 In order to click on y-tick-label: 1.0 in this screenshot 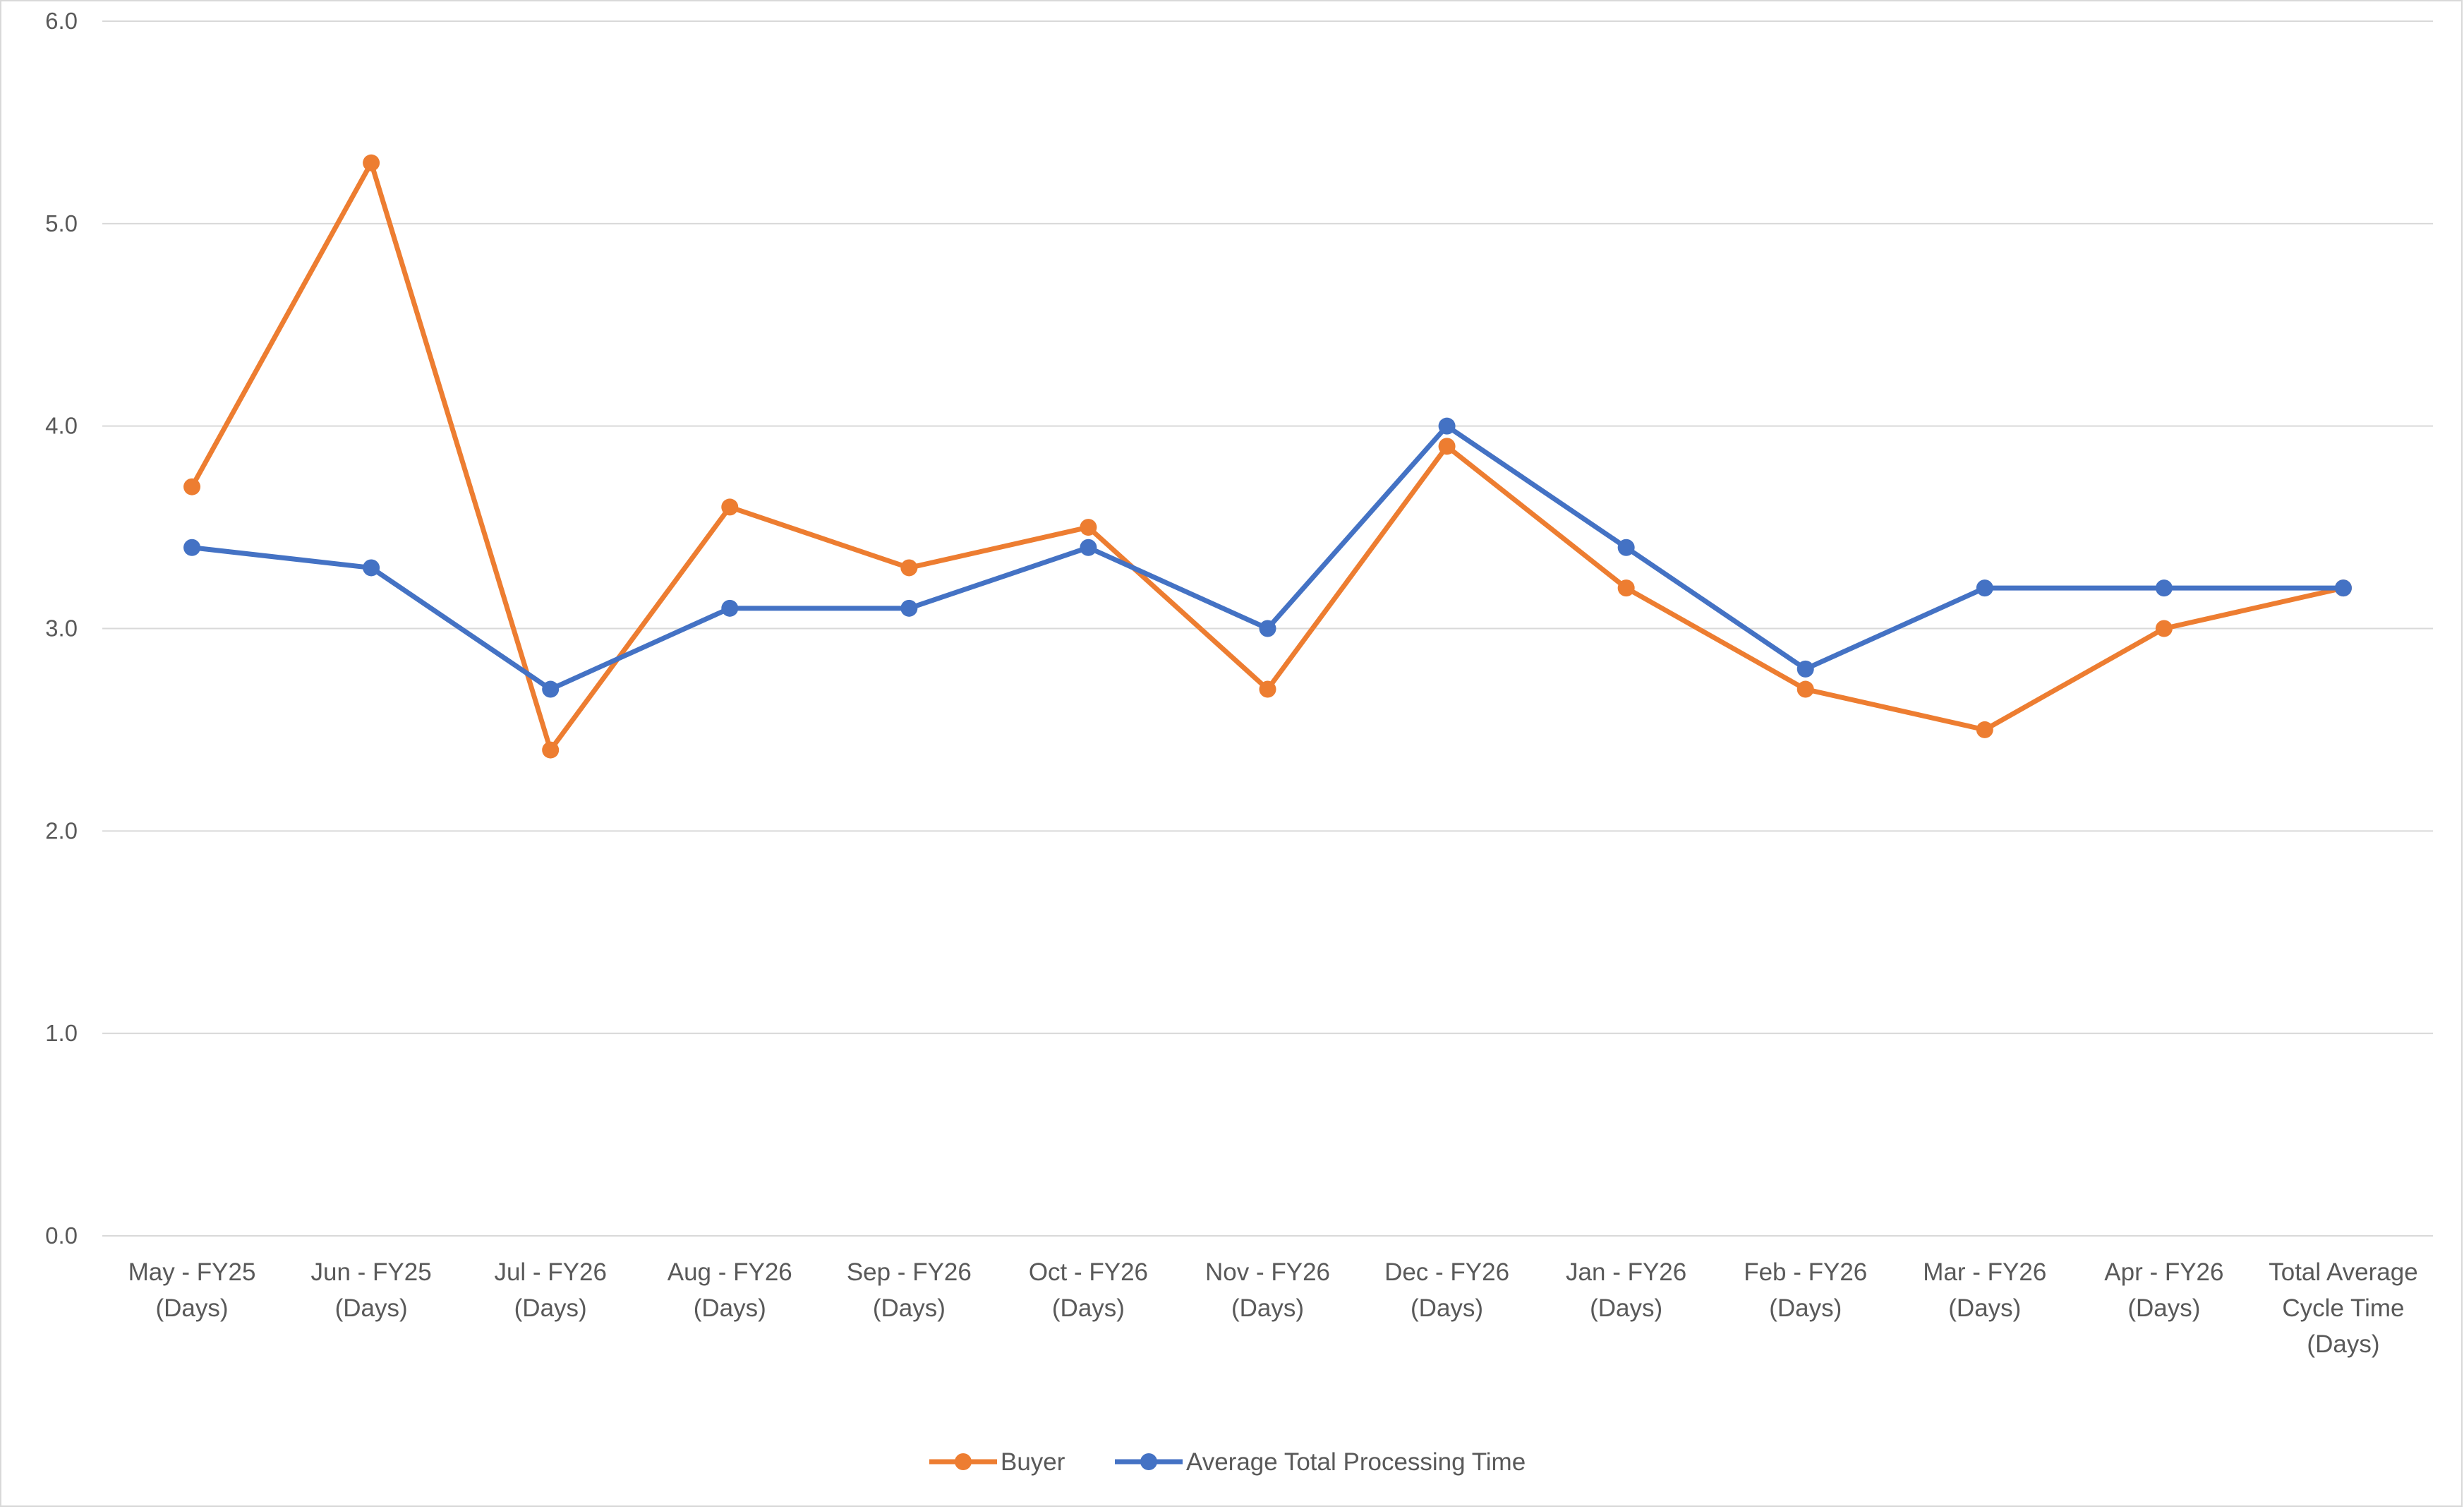, I will do `click(62, 1033)`.